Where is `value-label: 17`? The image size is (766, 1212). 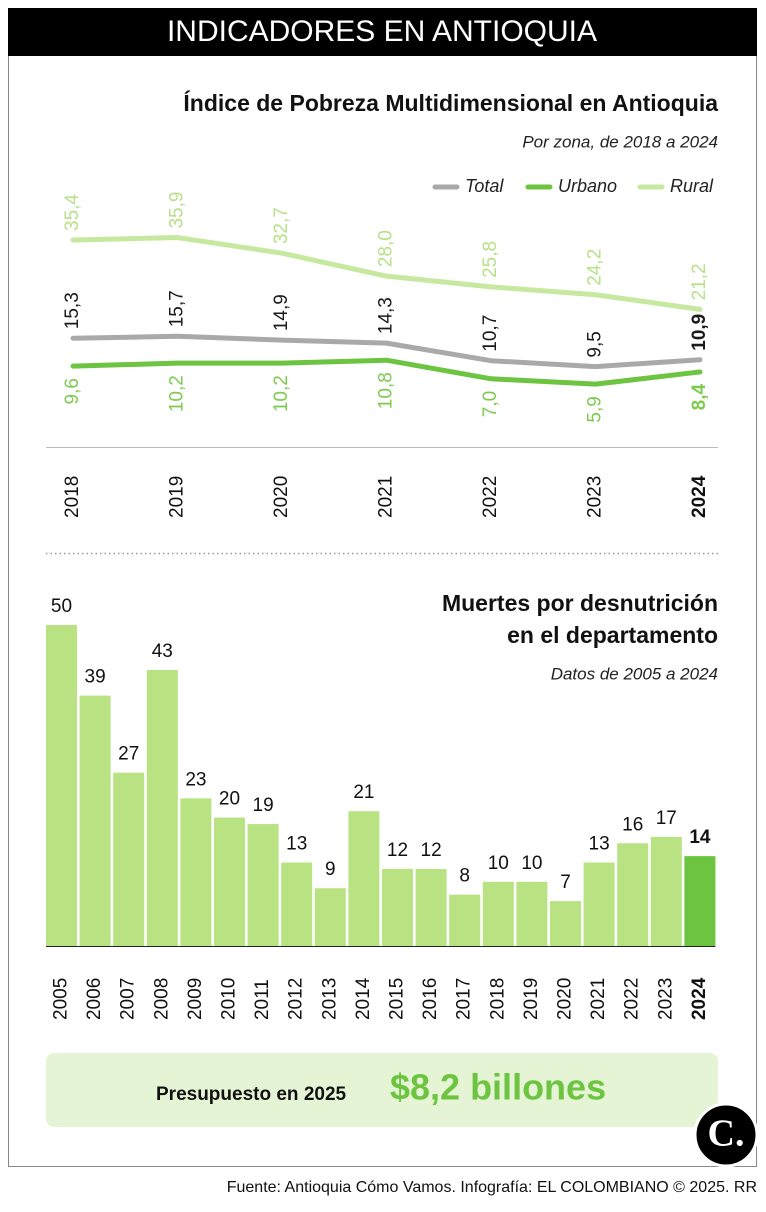
value-label: 17 is located at coordinates (666, 818).